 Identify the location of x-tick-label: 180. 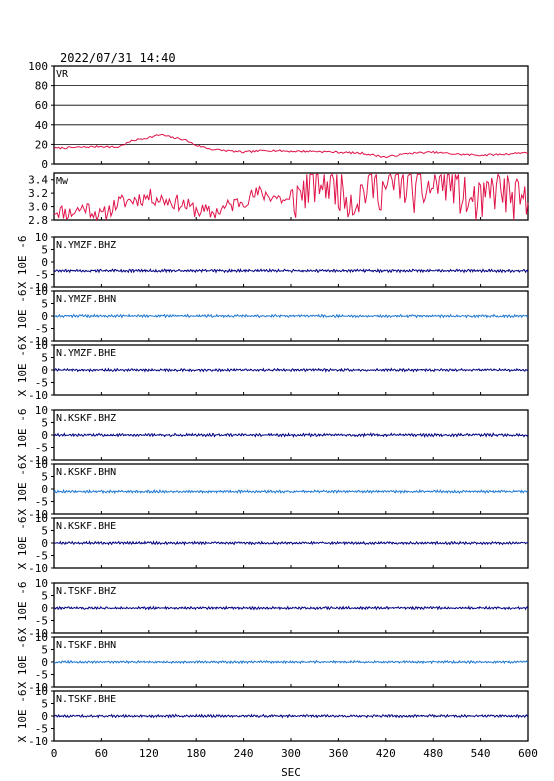
(196, 753).